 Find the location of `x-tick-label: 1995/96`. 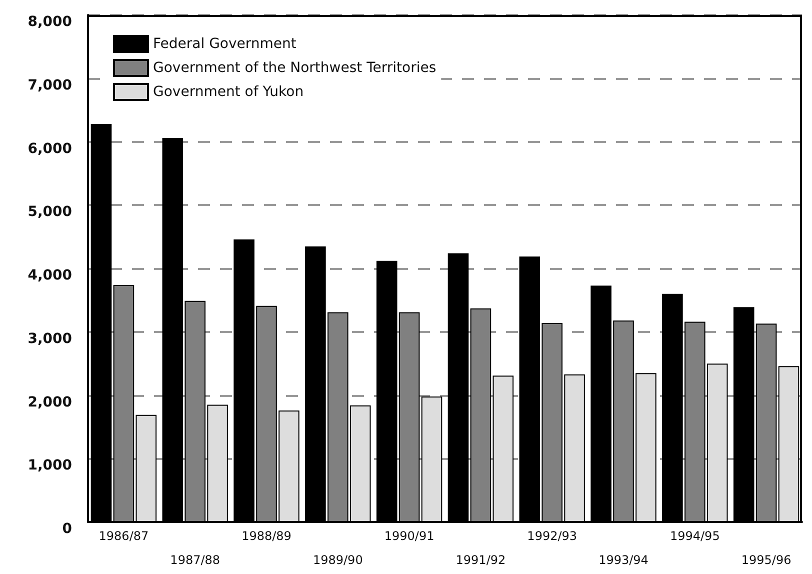

x-tick-label: 1995/96 is located at coordinates (766, 560).